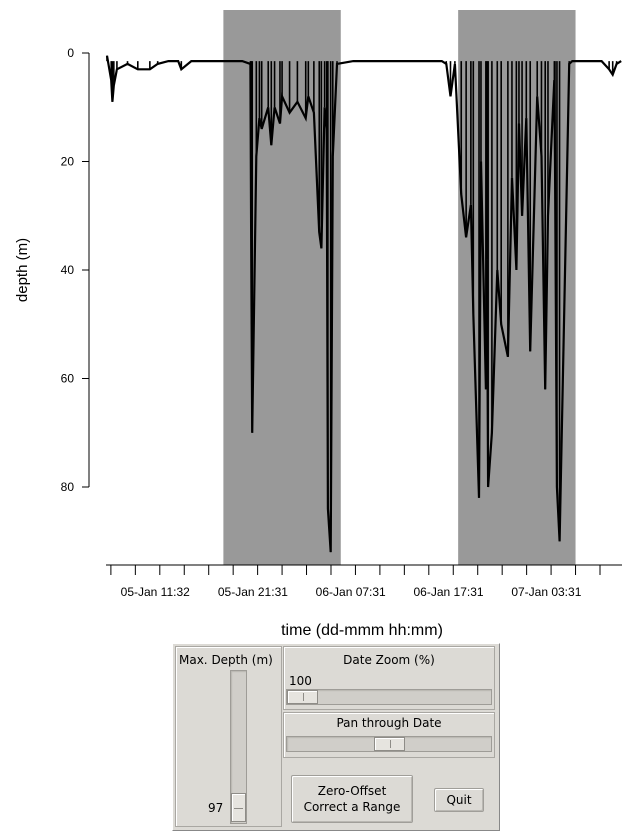  Describe the element at coordinates (300, 681) in the screenshot. I see `date-zoom-value: 100` at that location.